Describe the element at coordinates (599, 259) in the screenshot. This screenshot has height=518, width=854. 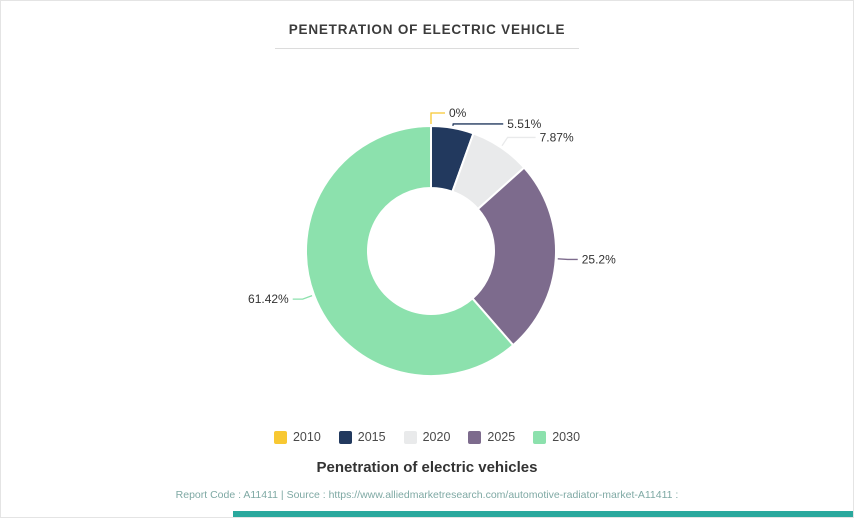
I see `slice-label-2025: 25.2%` at that location.